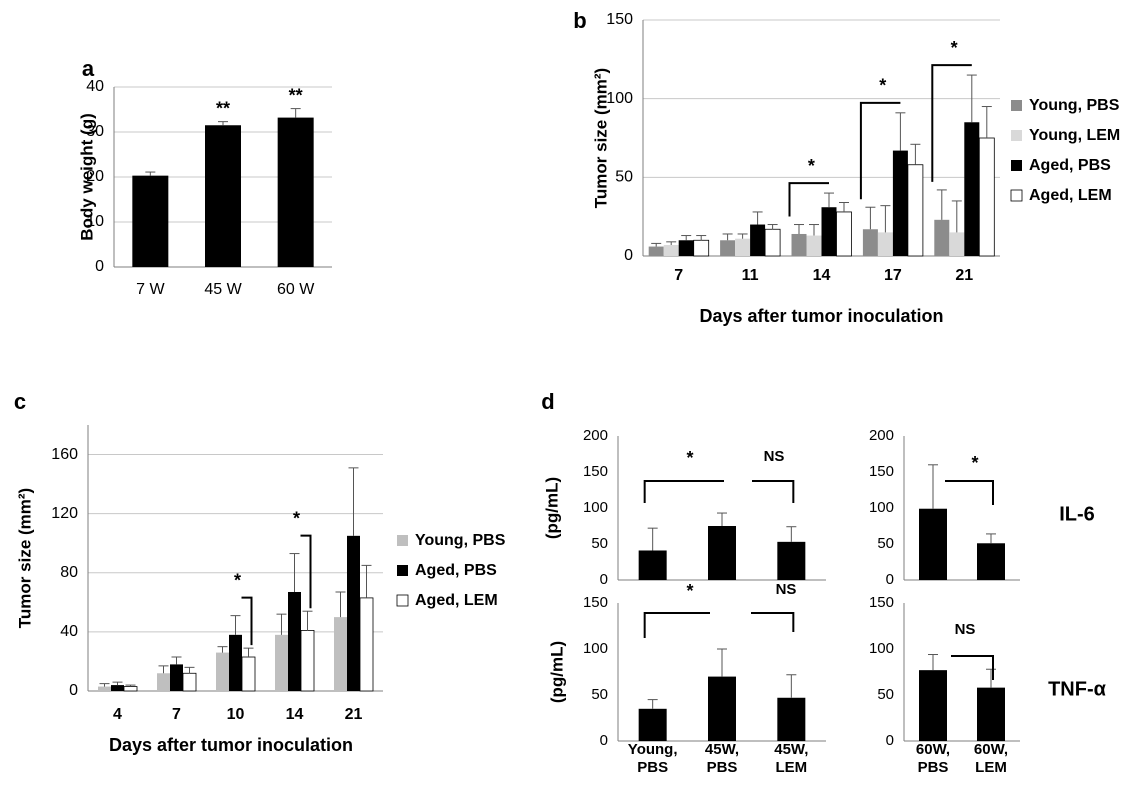 The height and width of the screenshot is (788, 1148). Describe the element at coordinates (117, 714) in the screenshot. I see `x-tick-label: 4` at that location.